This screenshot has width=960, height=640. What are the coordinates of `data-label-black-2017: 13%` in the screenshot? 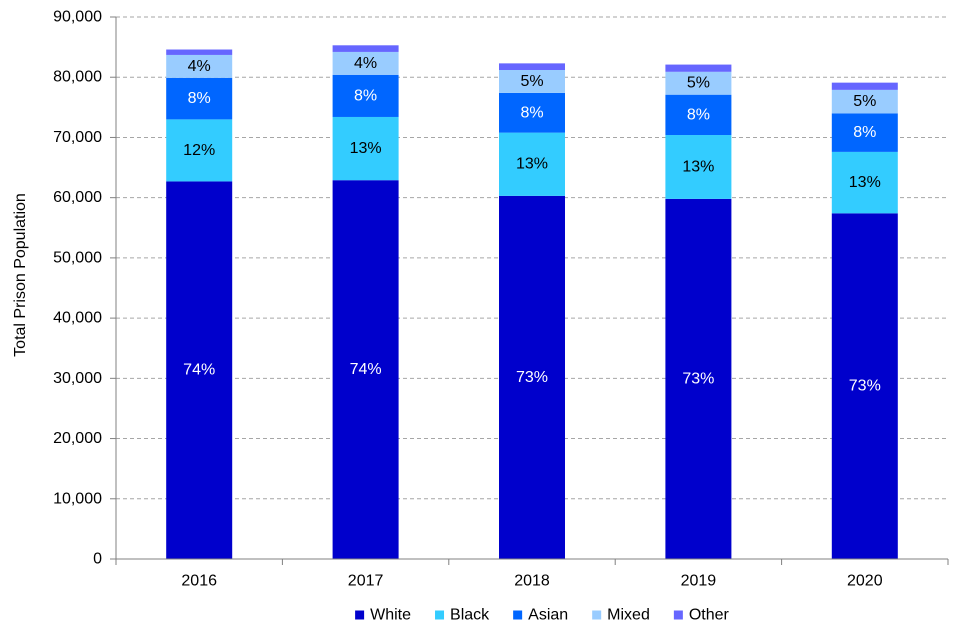 It's located at (366, 148).